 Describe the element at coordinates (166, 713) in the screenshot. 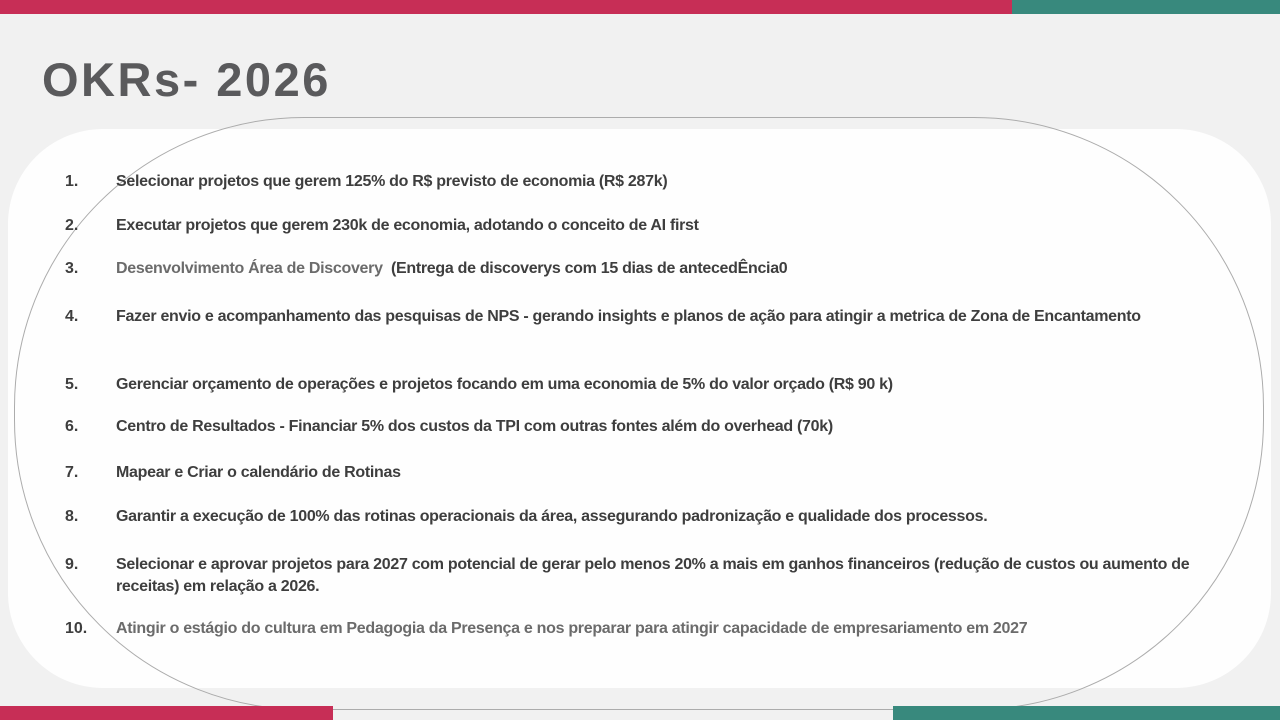

I see `bottom-bar-red-accent` at that location.